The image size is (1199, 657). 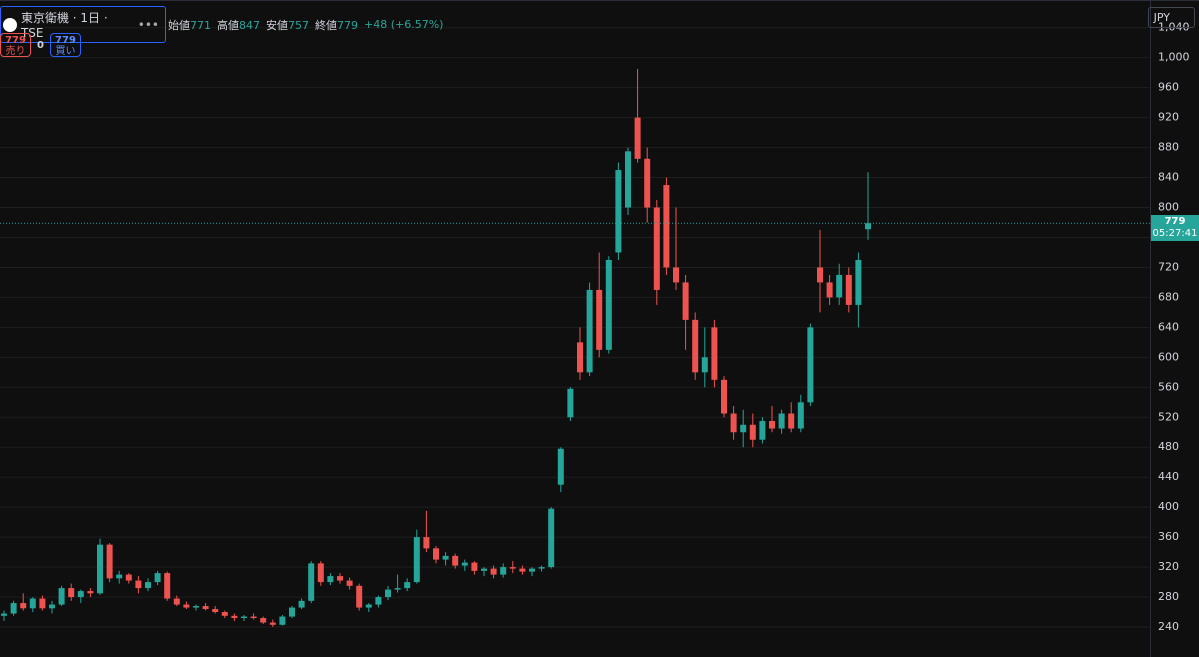 What do you see at coordinates (1168, 506) in the screenshot?
I see `y-tick-label: 400` at bounding box center [1168, 506].